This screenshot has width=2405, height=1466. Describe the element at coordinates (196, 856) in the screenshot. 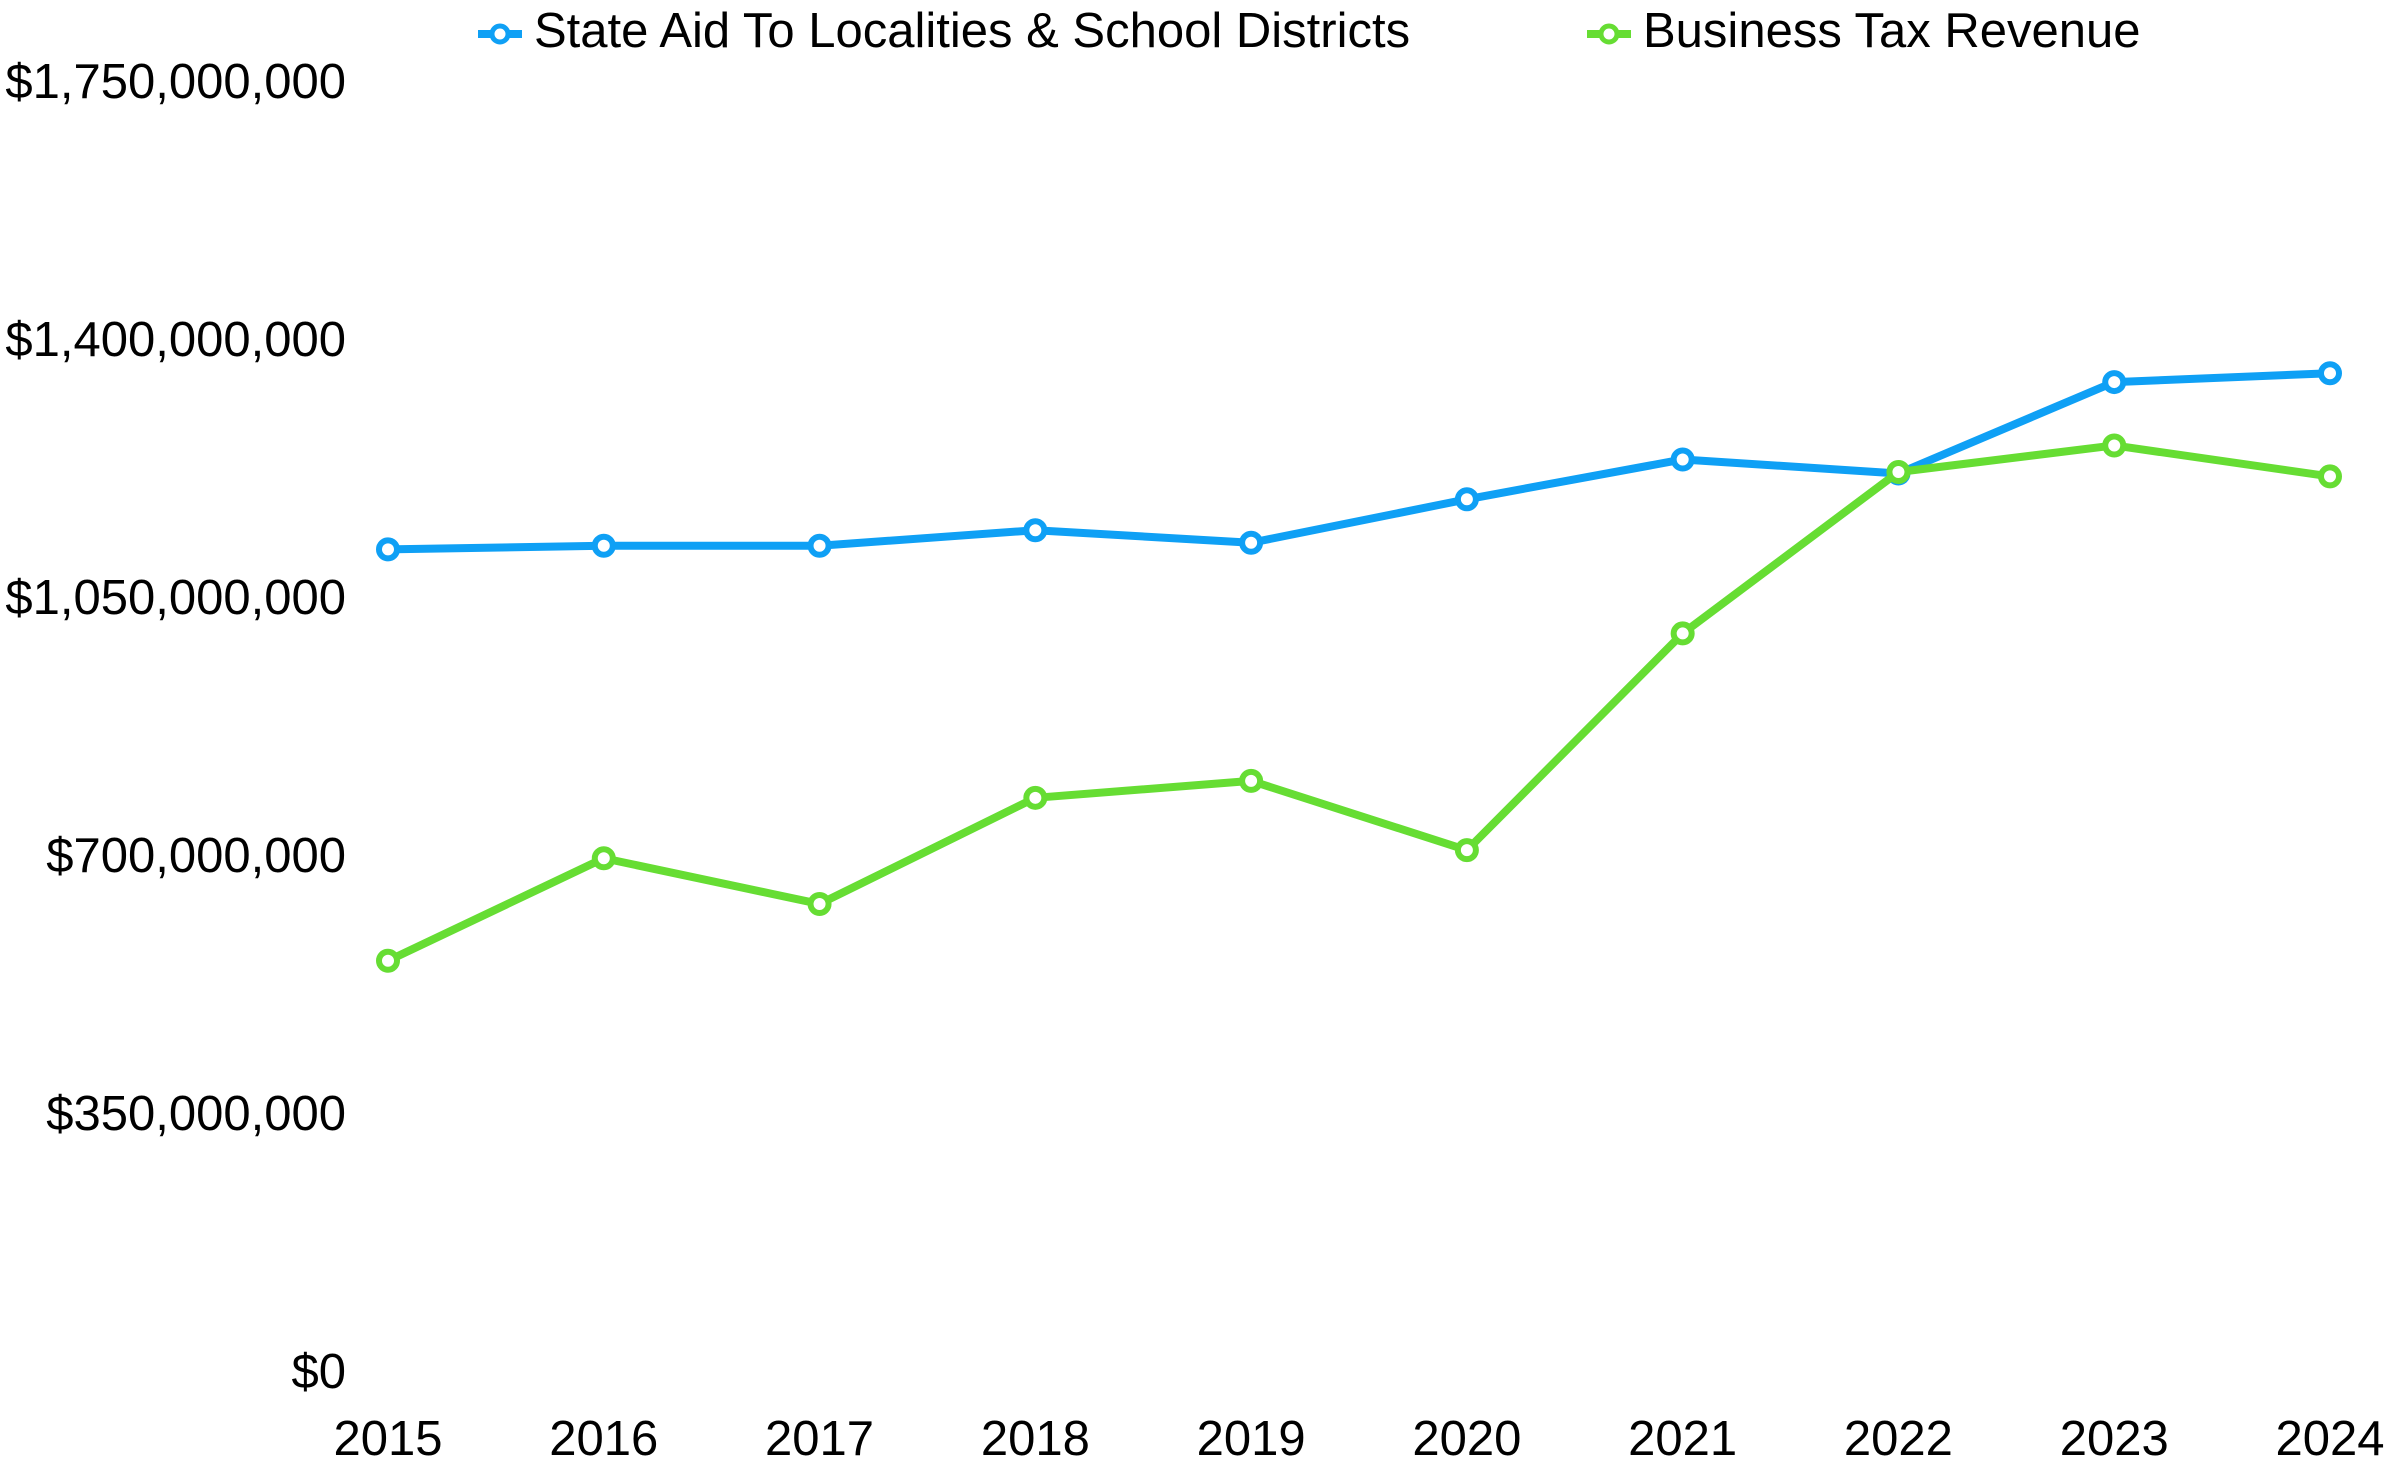

I see `y-tick-label: $700,000,000` at that location.